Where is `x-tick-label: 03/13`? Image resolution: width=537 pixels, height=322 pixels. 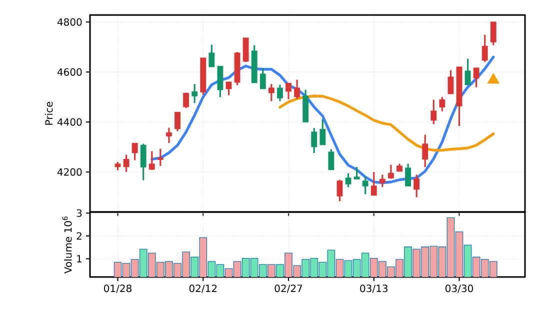 x-tick-label: 03/13 is located at coordinates (374, 288).